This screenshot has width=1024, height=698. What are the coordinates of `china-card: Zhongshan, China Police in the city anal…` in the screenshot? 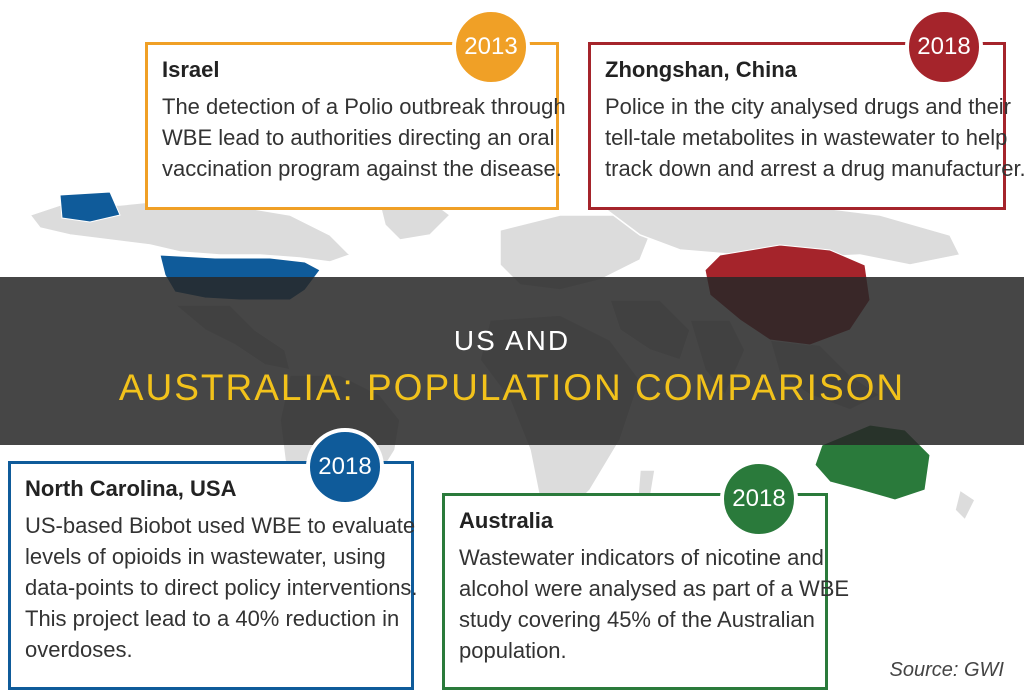 It's located at (806, 126).